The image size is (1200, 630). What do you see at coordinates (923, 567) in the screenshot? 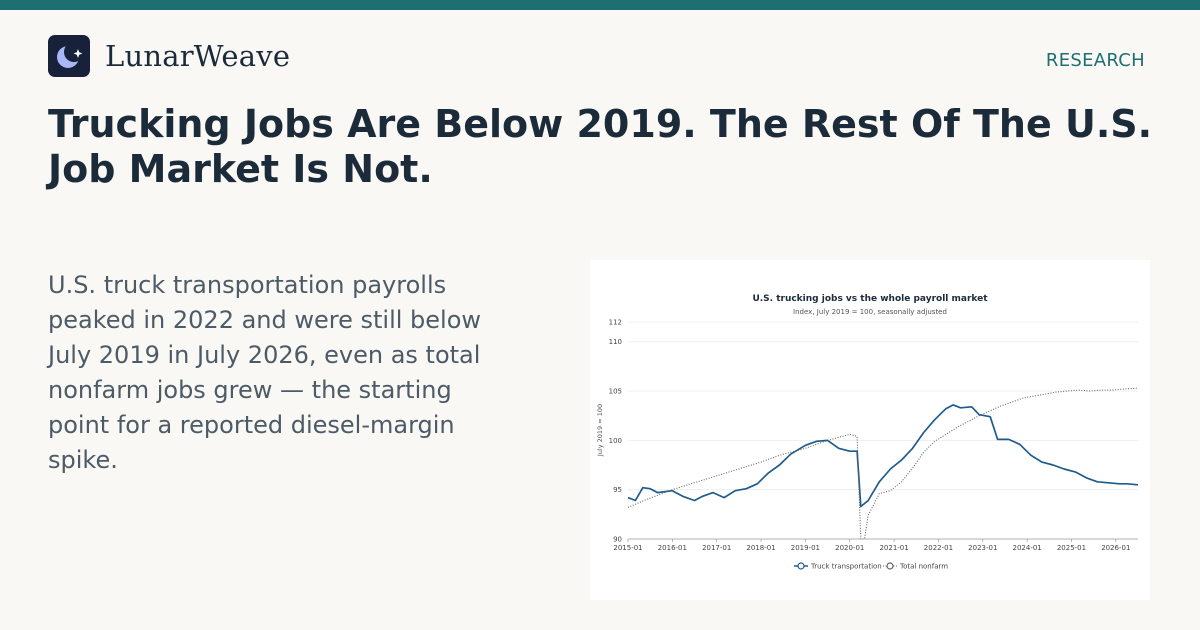
I see `legend-label: Total nonfarm` at bounding box center [923, 567].